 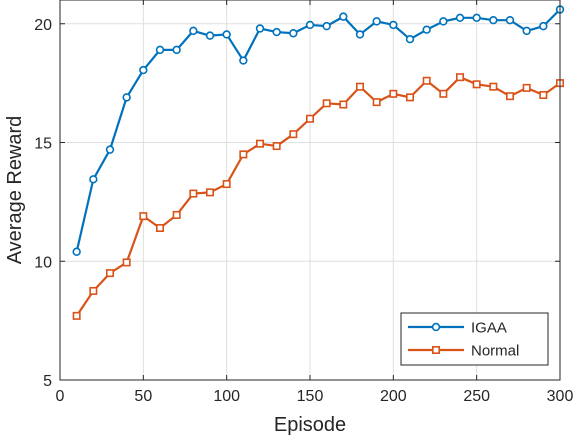 I want to click on x-tick-label: 0, so click(x=60, y=396).